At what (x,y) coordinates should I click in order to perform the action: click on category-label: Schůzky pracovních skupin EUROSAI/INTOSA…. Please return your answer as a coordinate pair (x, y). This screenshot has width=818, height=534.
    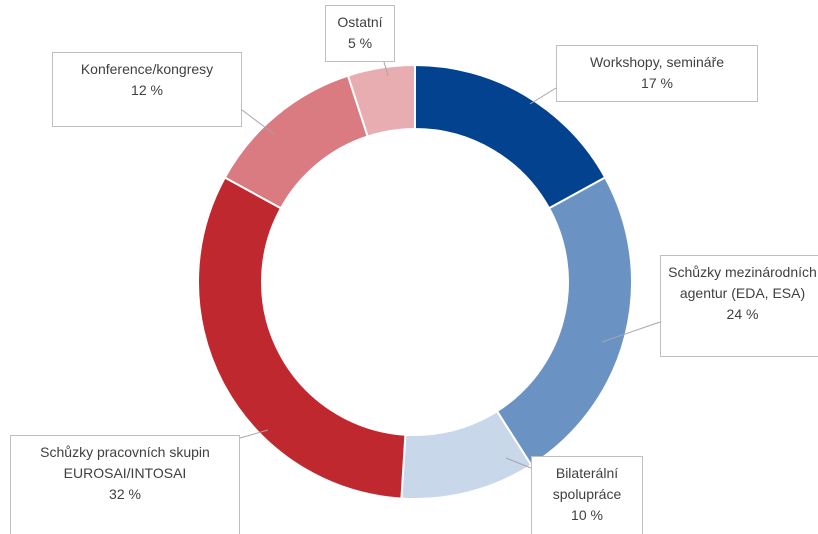
    Looking at the image, I should click on (125, 462).